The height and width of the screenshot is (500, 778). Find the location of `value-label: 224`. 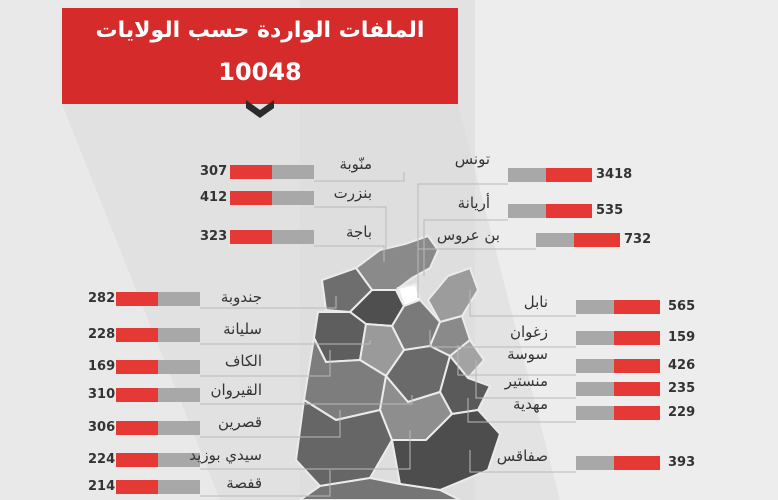

value-label: 224 is located at coordinates (102, 459).